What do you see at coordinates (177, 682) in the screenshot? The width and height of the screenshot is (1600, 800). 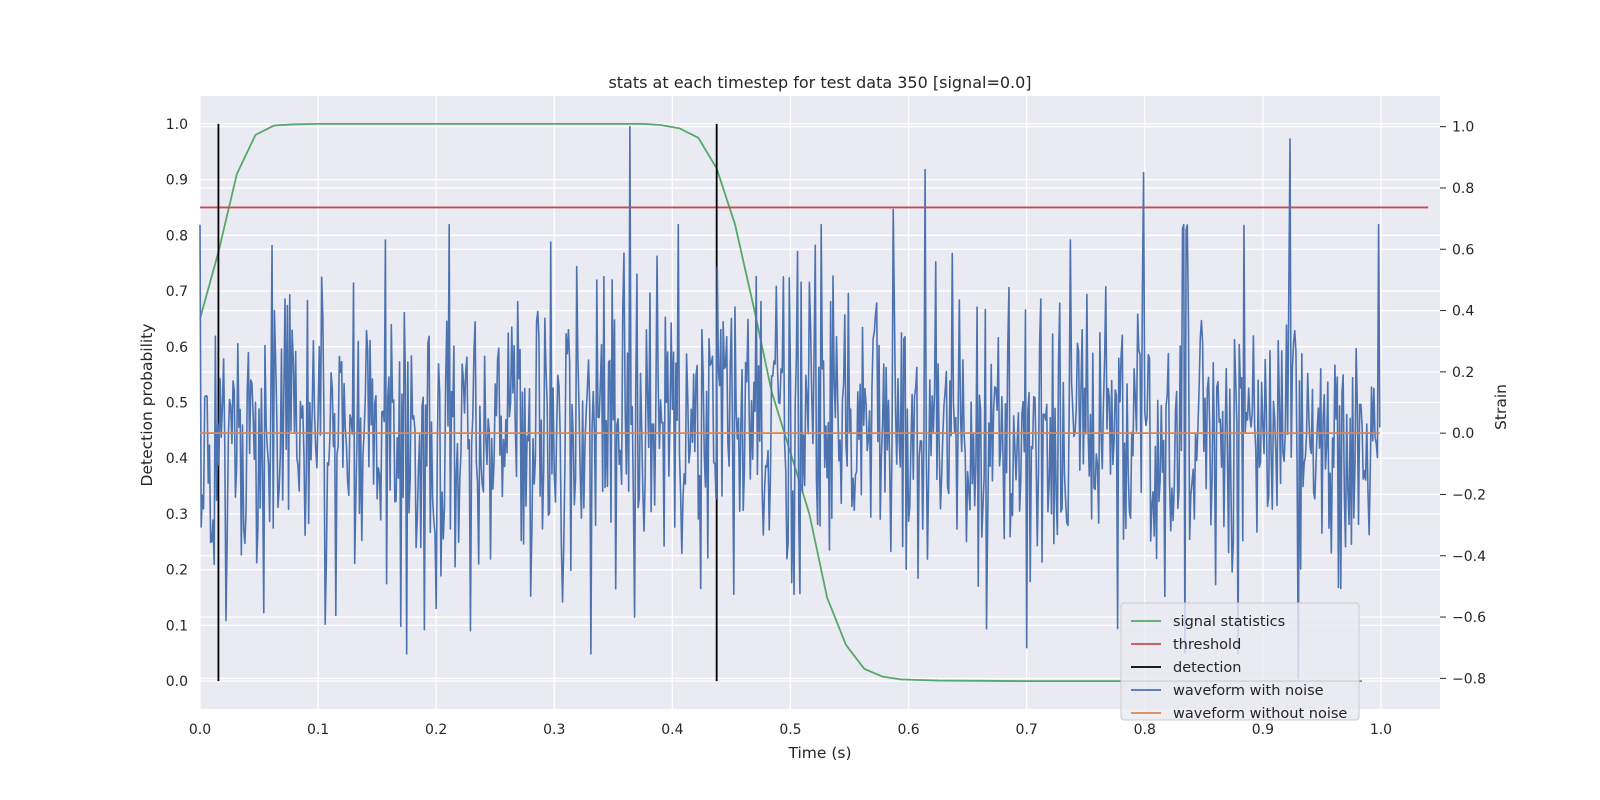 I see `y-tick-label-left: 0.0` at bounding box center [177, 682].